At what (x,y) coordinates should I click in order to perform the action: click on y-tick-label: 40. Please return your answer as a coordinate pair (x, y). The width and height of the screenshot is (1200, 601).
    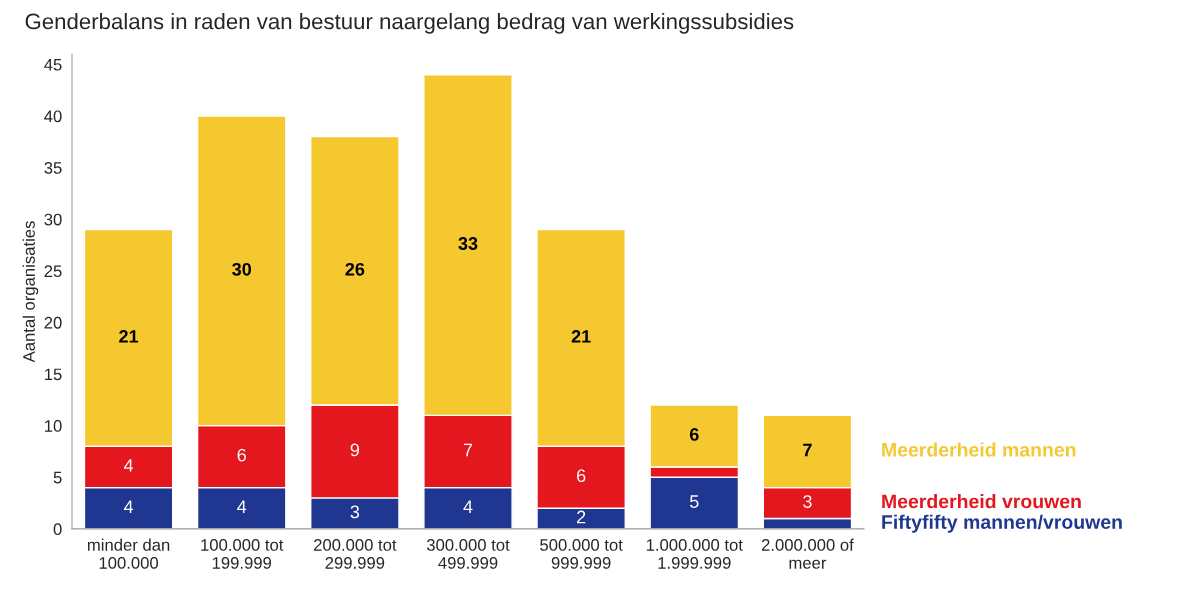
    Looking at the image, I should click on (53, 116).